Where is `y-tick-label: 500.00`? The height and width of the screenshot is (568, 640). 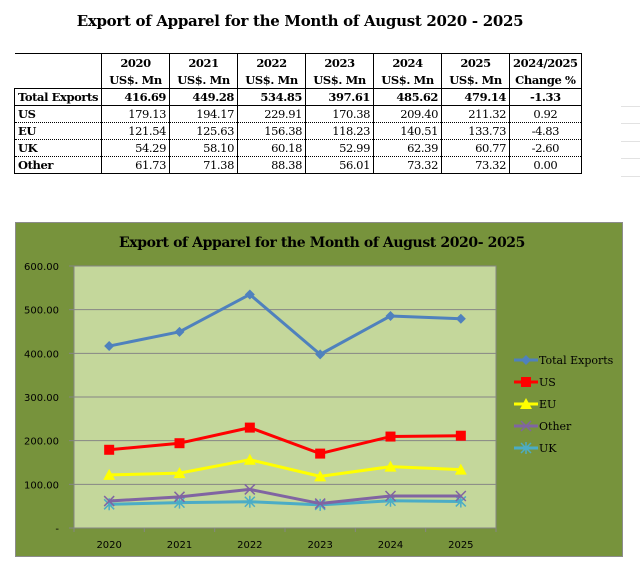 y-tick-label: 500.00 is located at coordinates (41, 311).